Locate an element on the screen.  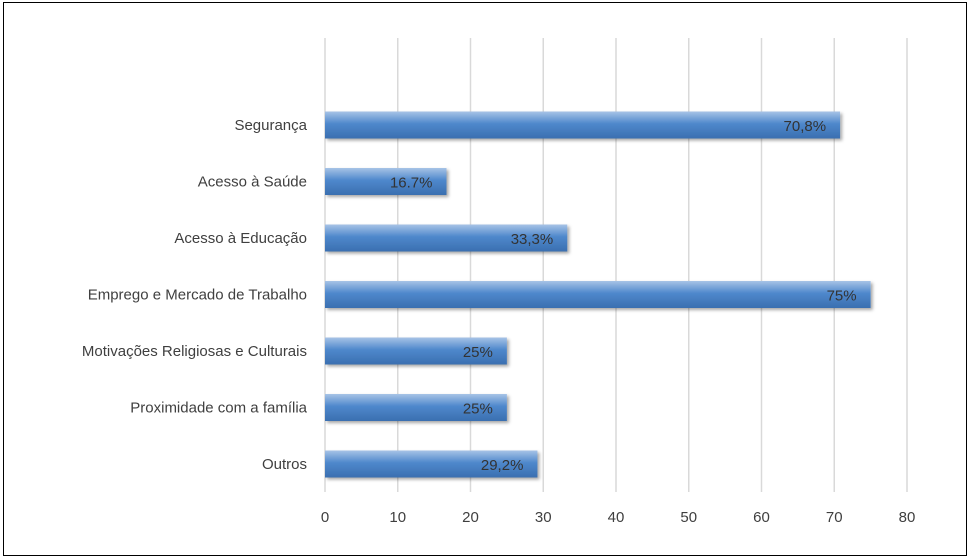
data-label: 29,2% is located at coordinates (502, 465).